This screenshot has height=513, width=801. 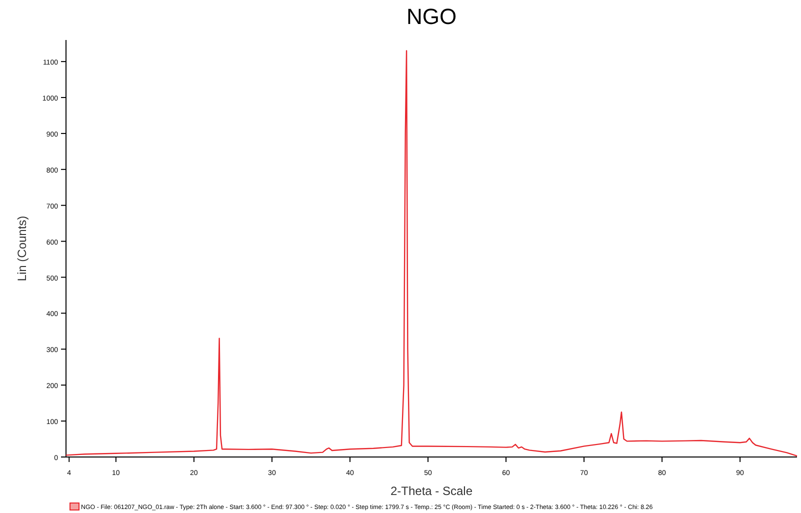 I want to click on x-axis-title: 2-Theta - Scale, so click(x=431, y=491).